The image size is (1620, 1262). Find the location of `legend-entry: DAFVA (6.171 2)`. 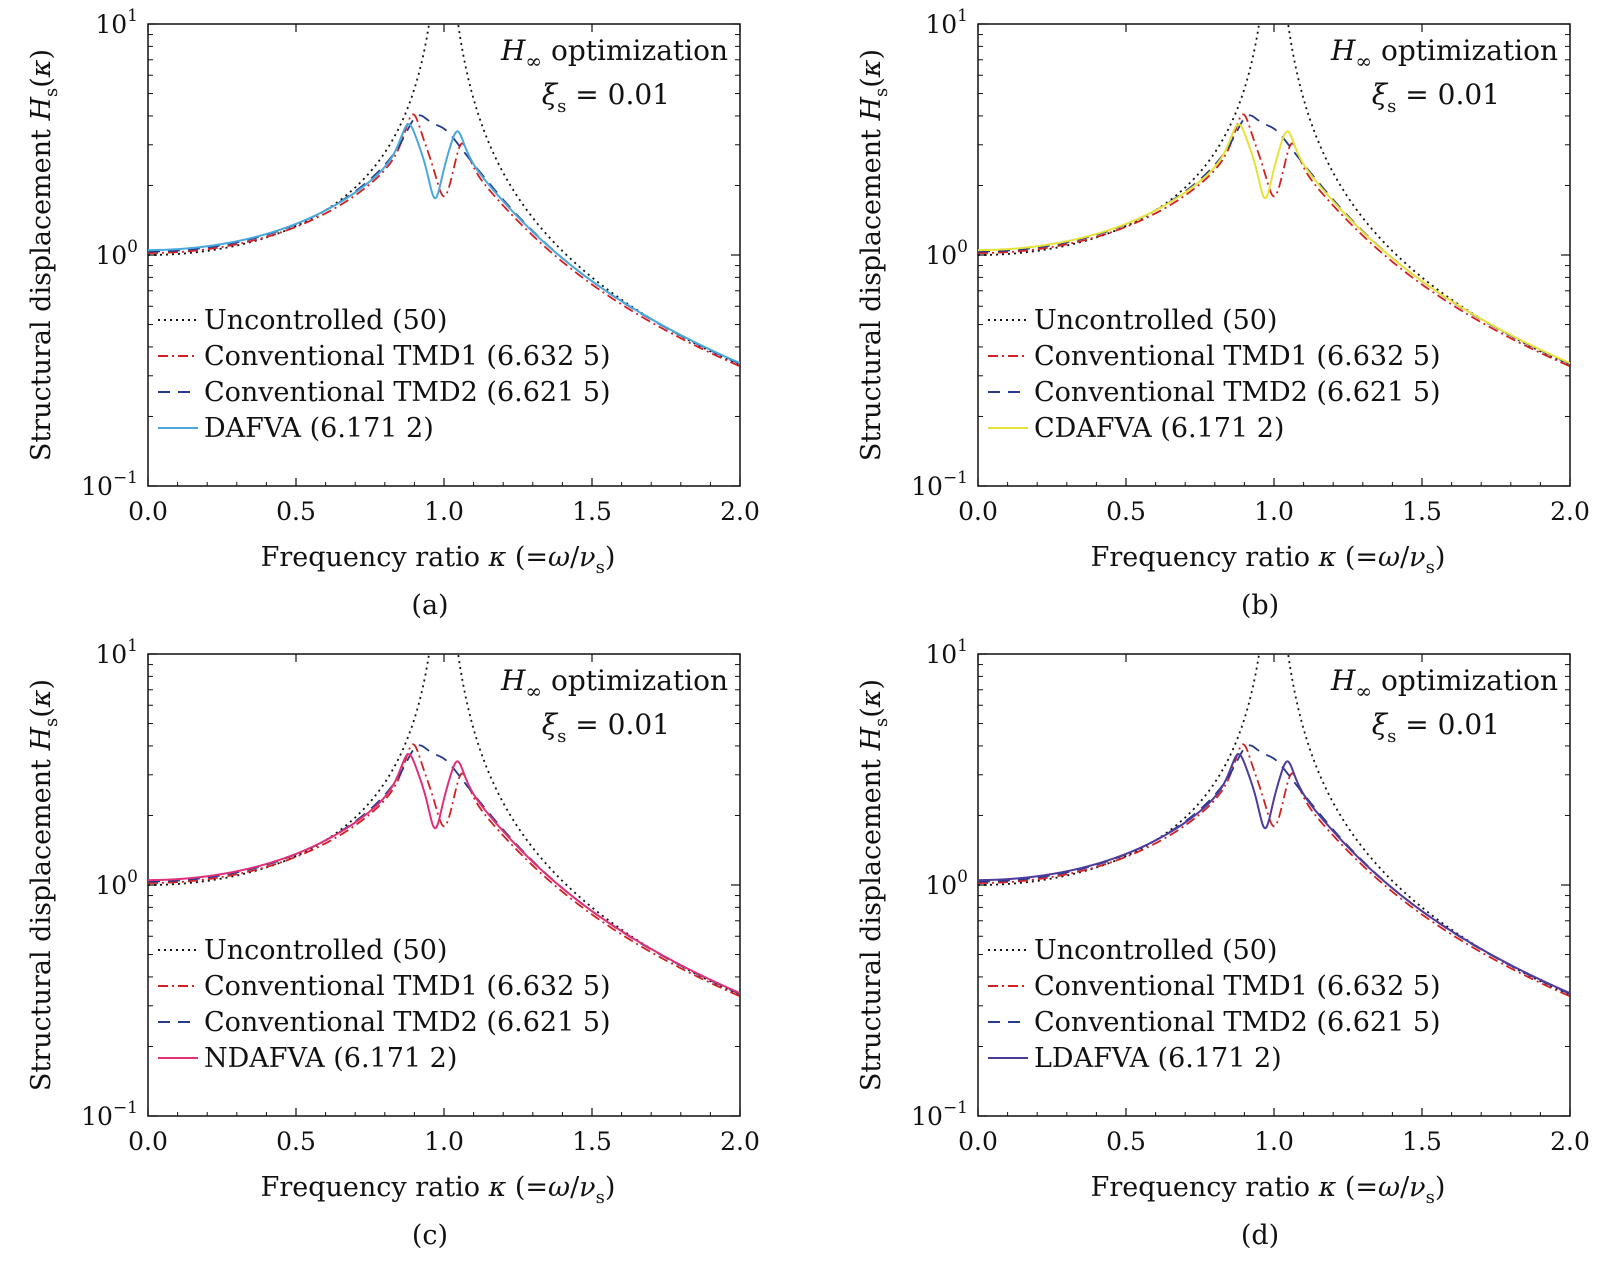

legend-entry: DAFVA (6.171 2) is located at coordinates (319, 428).